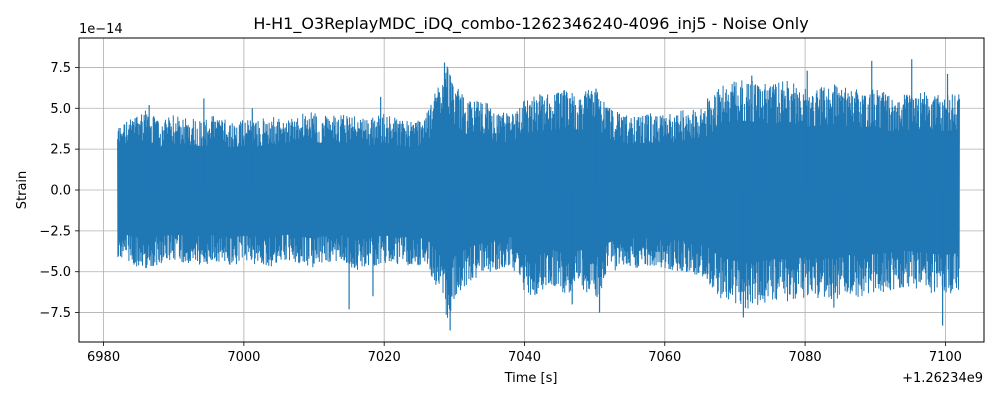  I want to click on x-tick-label: 7020, so click(384, 357).